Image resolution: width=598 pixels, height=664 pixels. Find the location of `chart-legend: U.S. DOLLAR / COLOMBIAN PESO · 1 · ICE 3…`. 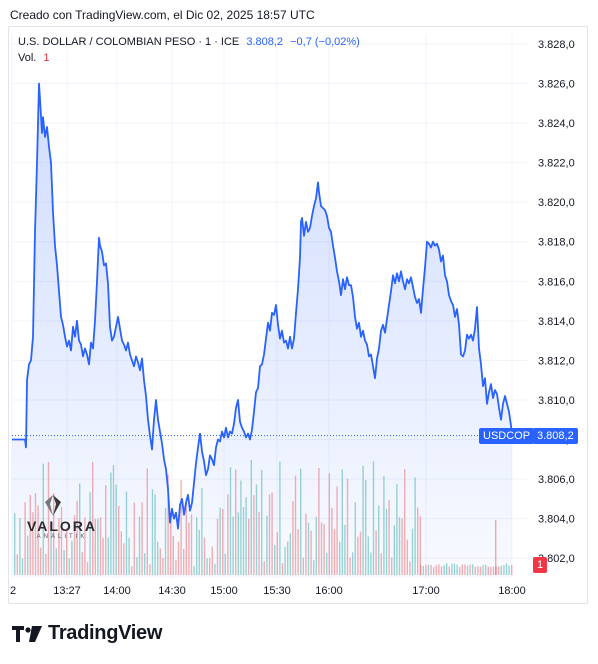

chart-legend: U.S. DOLLAR / COLOMBIAN PESO · 1 · ICE 3… is located at coordinates (189, 50).